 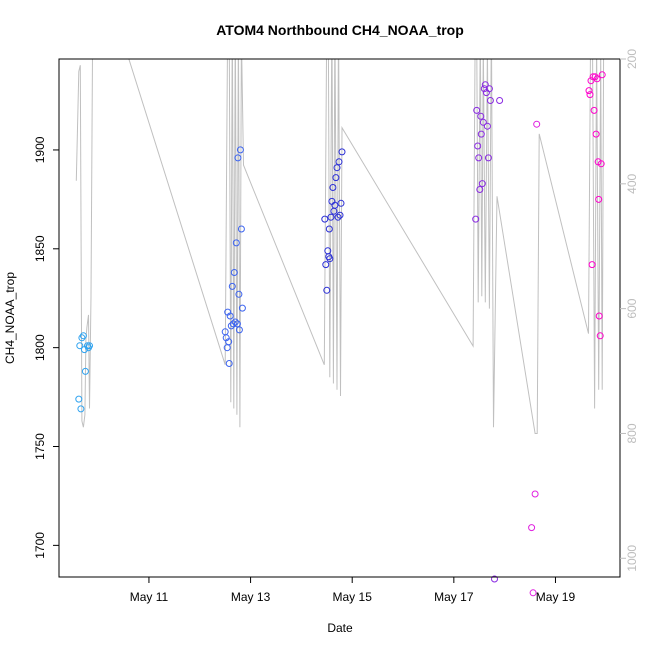 What do you see at coordinates (632, 59) in the screenshot?
I see `y2-tick-label: 200` at bounding box center [632, 59].